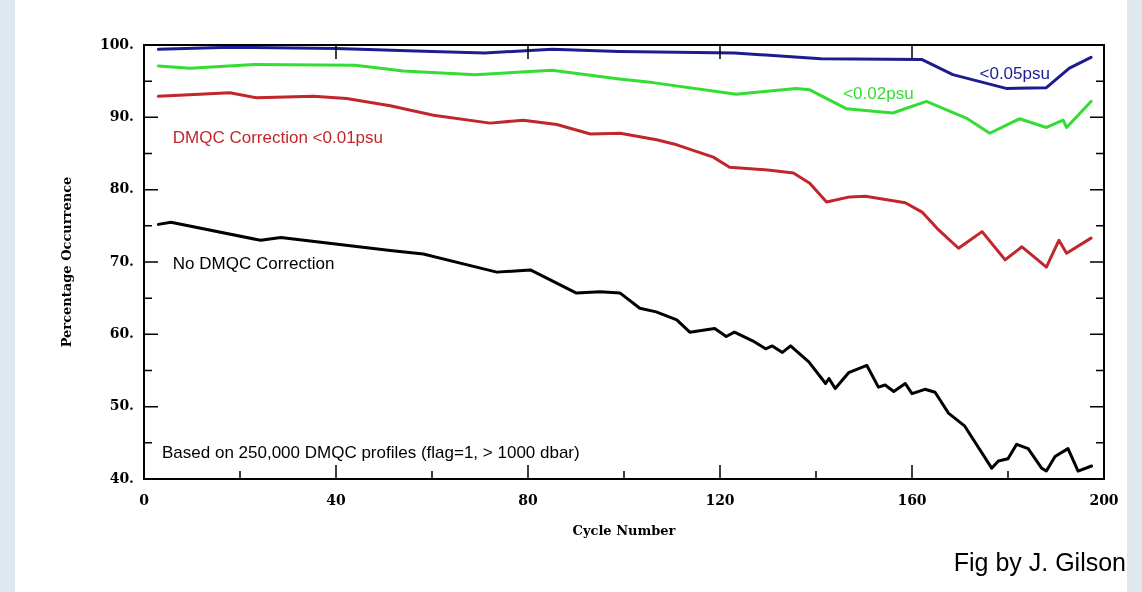 This screenshot has width=1142, height=592. Describe the element at coordinates (121, 405) in the screenshot. I see `y-tick-label: 50.` at that location.